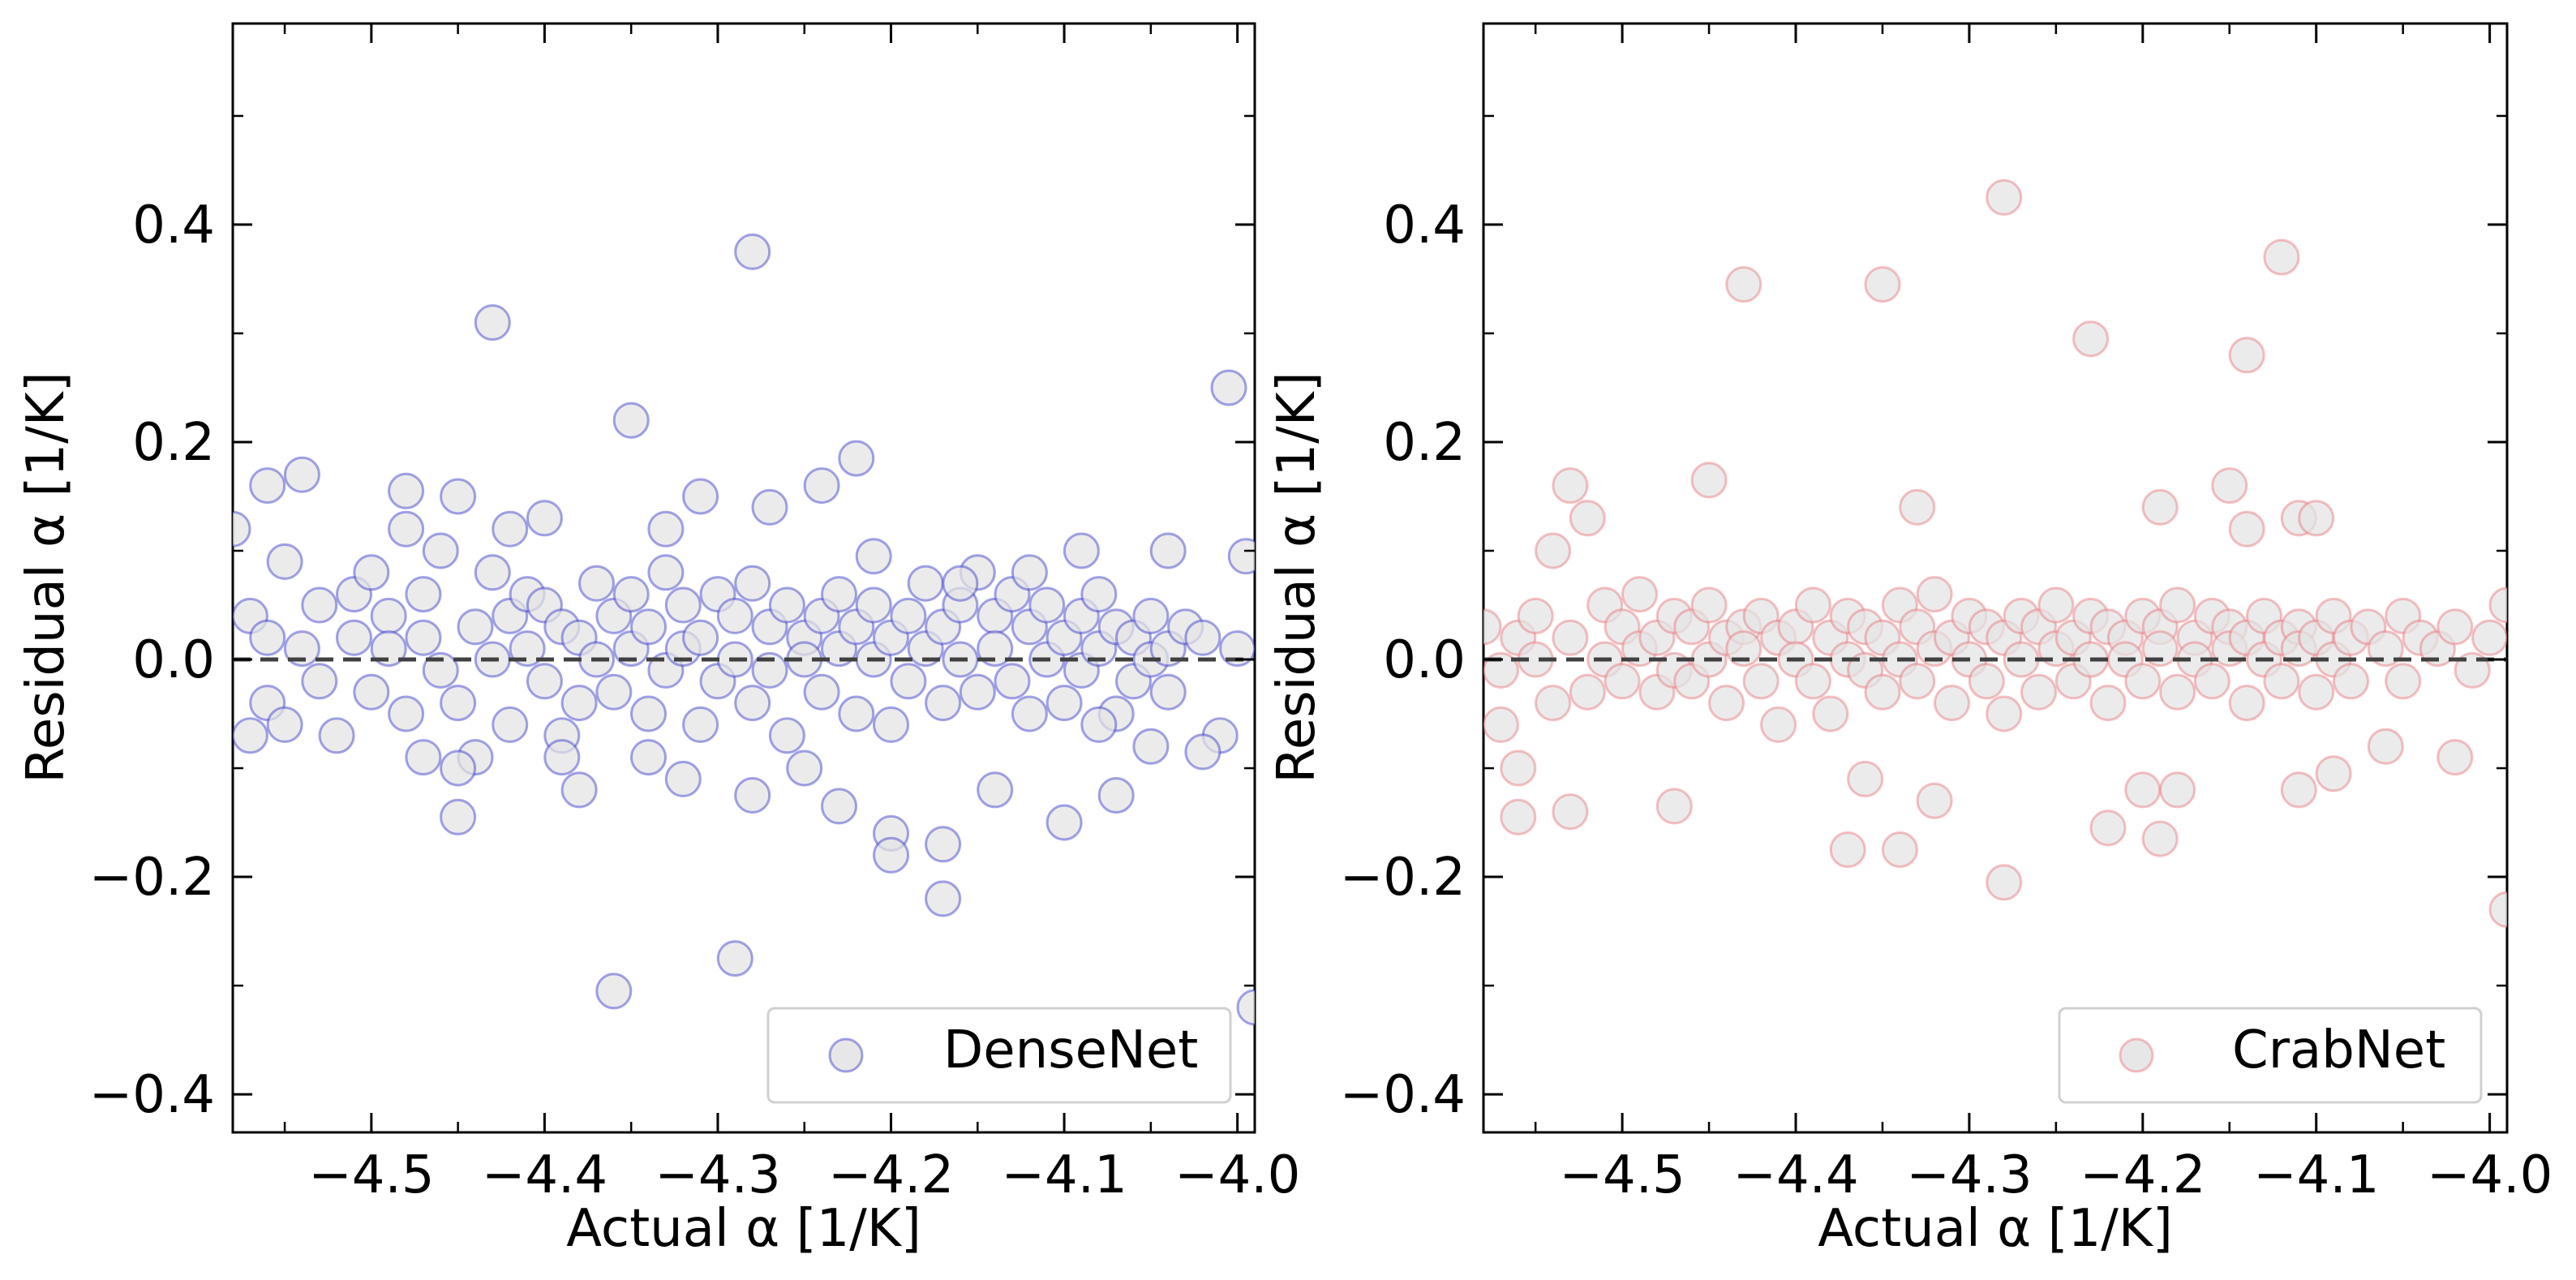 The height and width of the screenshot is (1280, 2576). Describe the element at coordinates (2316, 1175) in the screenshot. I see `x-tick-label: −4.1` at that location.